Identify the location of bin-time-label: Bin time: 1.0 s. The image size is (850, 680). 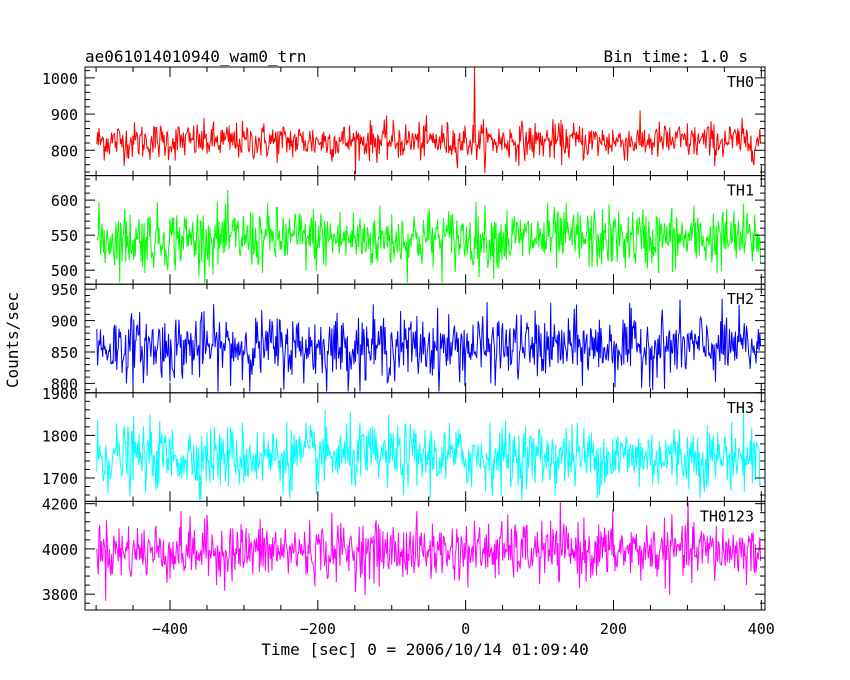
(676, 56).